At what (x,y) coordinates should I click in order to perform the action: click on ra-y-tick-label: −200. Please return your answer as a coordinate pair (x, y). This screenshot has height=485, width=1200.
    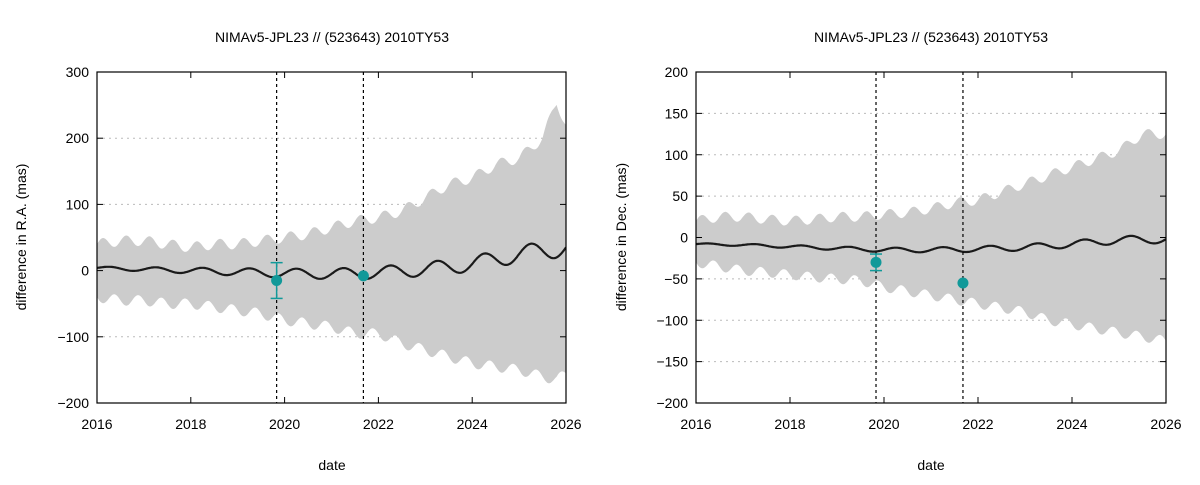
    Looking at the image, I should click on (73, 403).